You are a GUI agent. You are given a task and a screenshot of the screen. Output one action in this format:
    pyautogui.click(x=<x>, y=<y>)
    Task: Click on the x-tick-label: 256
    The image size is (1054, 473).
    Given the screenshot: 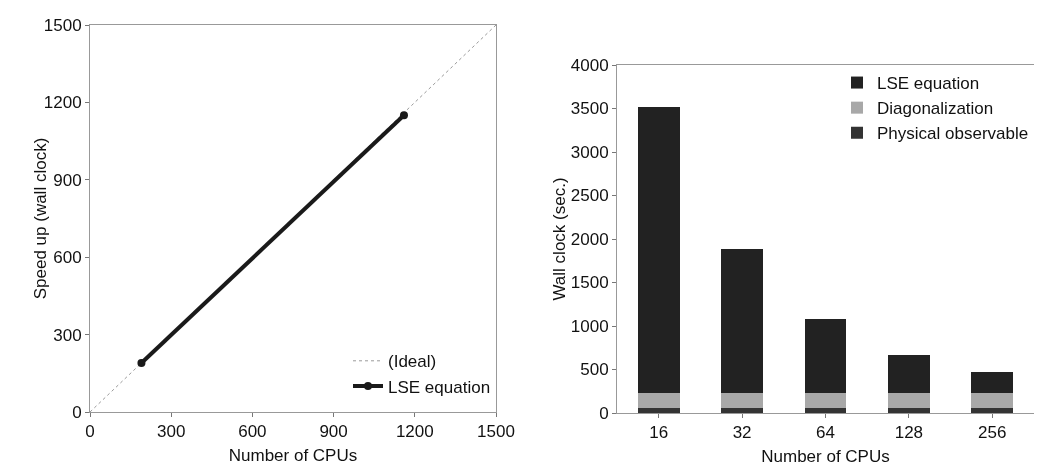 What is the action you would take?
    pyautogui.click(x=992, y=433)
    